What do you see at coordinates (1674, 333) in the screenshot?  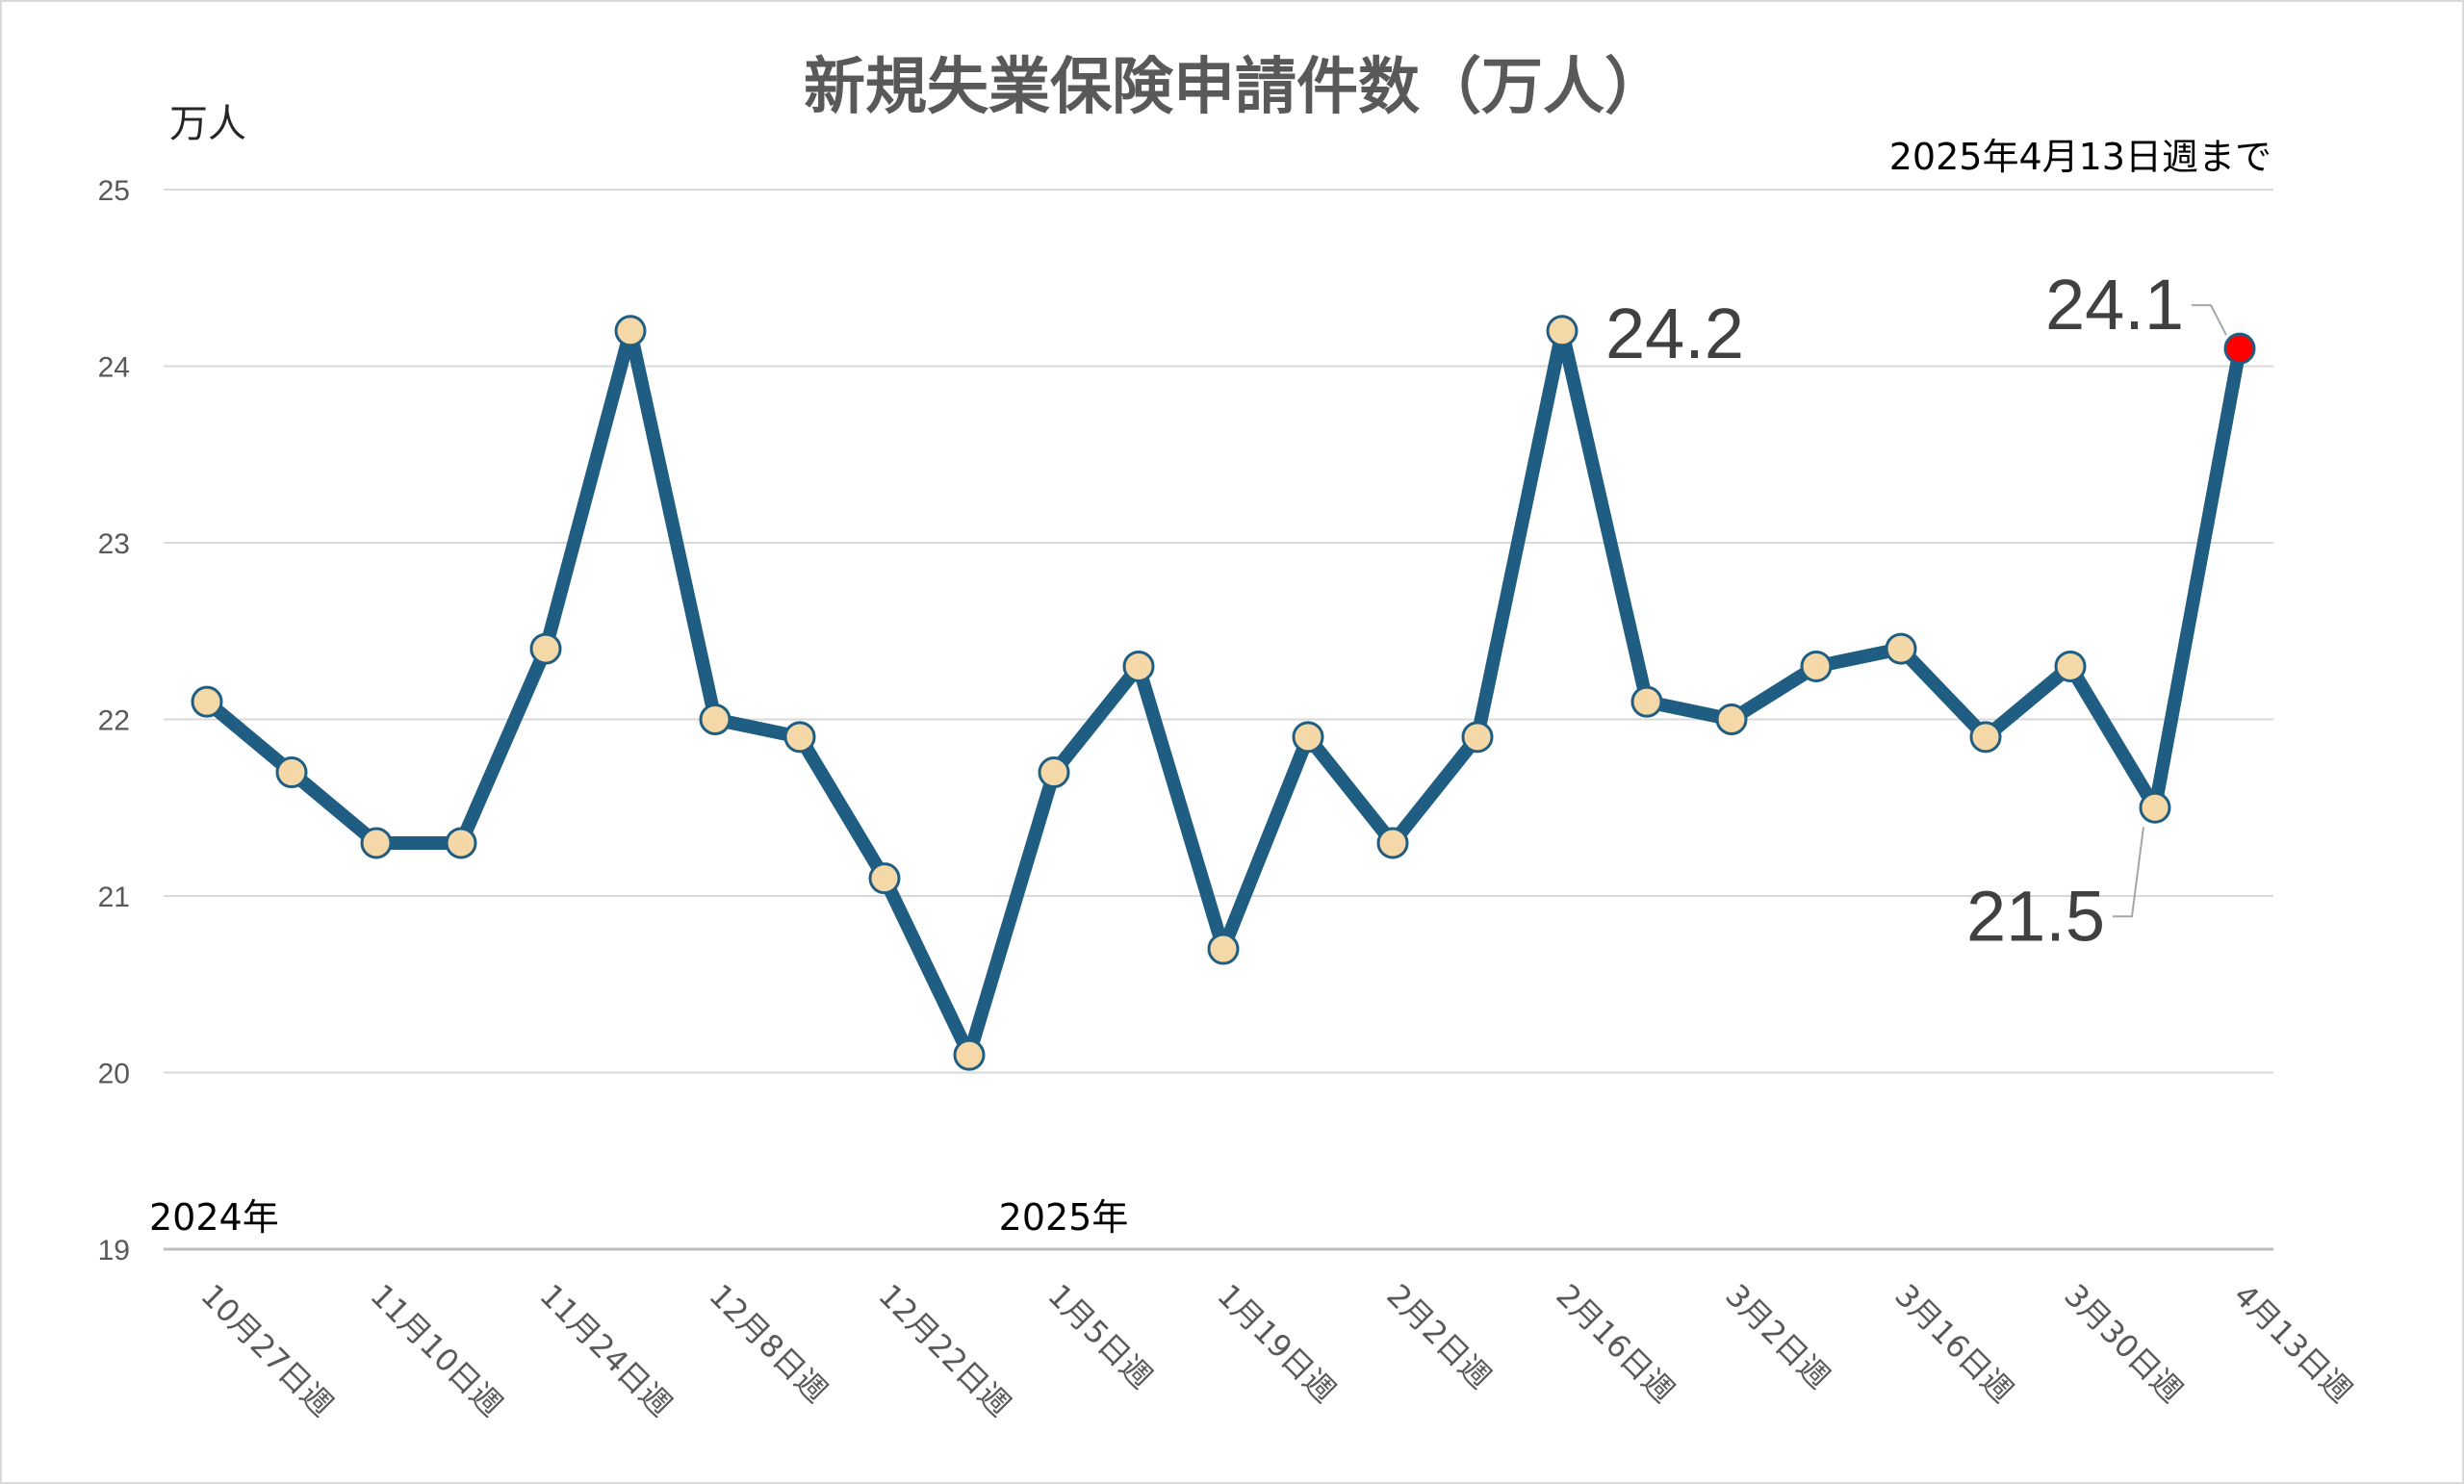 I see `annotation-label: 24.2` at bounding box center [1674, 333].